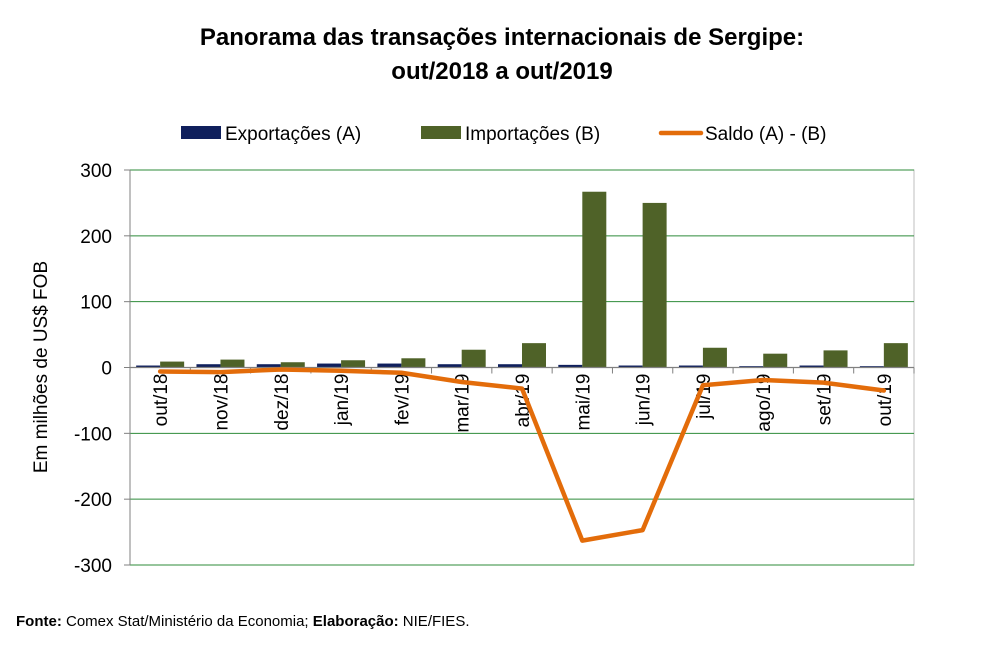 The height and width of the screenshot is (648, 1004). Describe the element at coordinates (96, 171) in the screenshot. I see `y-tick-label: 300` at that location.